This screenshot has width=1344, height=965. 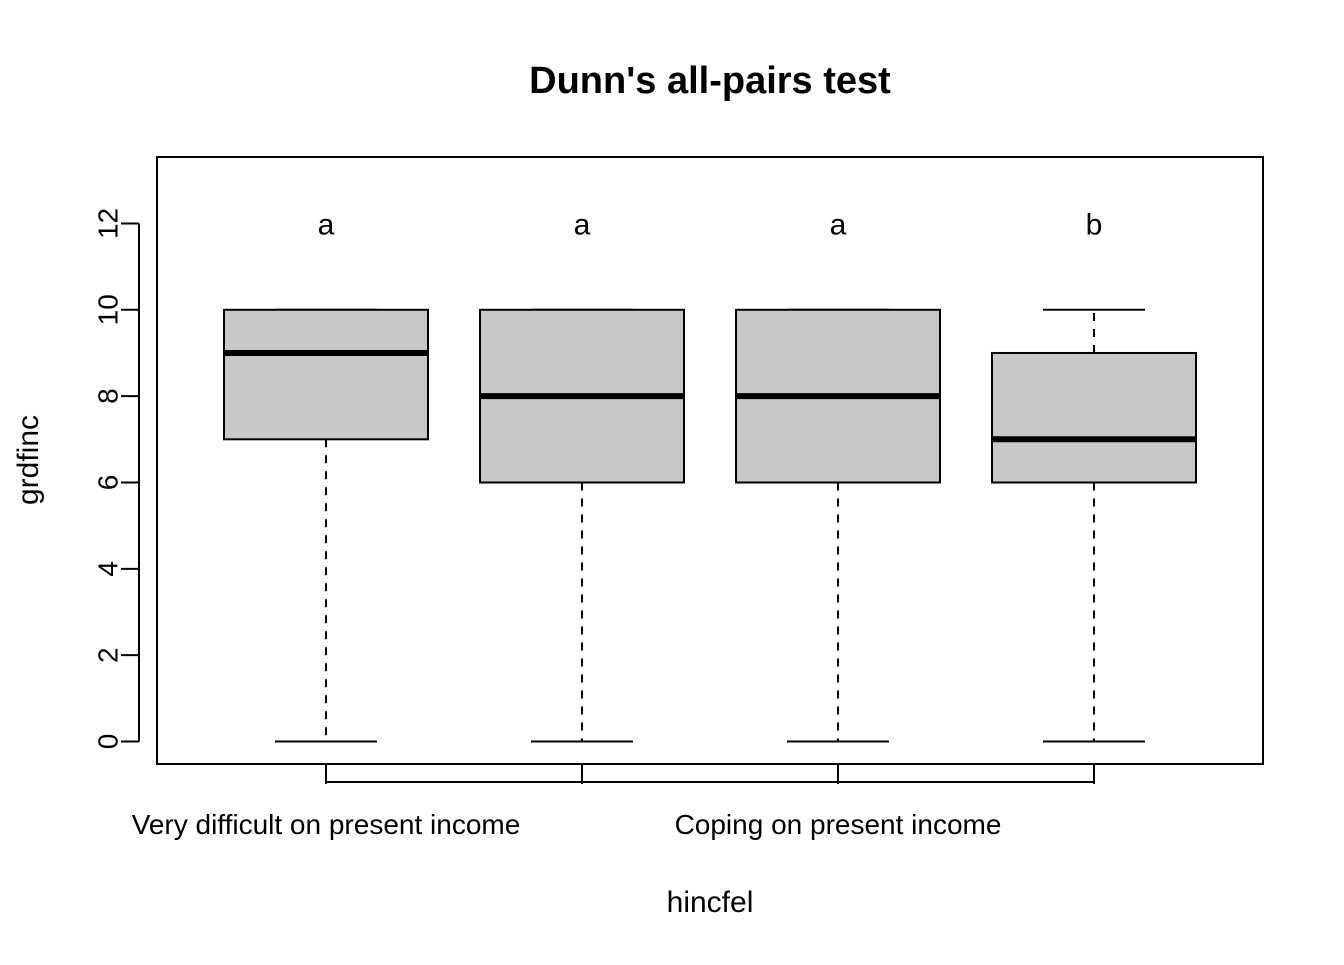 I want to click on y-tick-label: 10, so click(x=107, y=309).